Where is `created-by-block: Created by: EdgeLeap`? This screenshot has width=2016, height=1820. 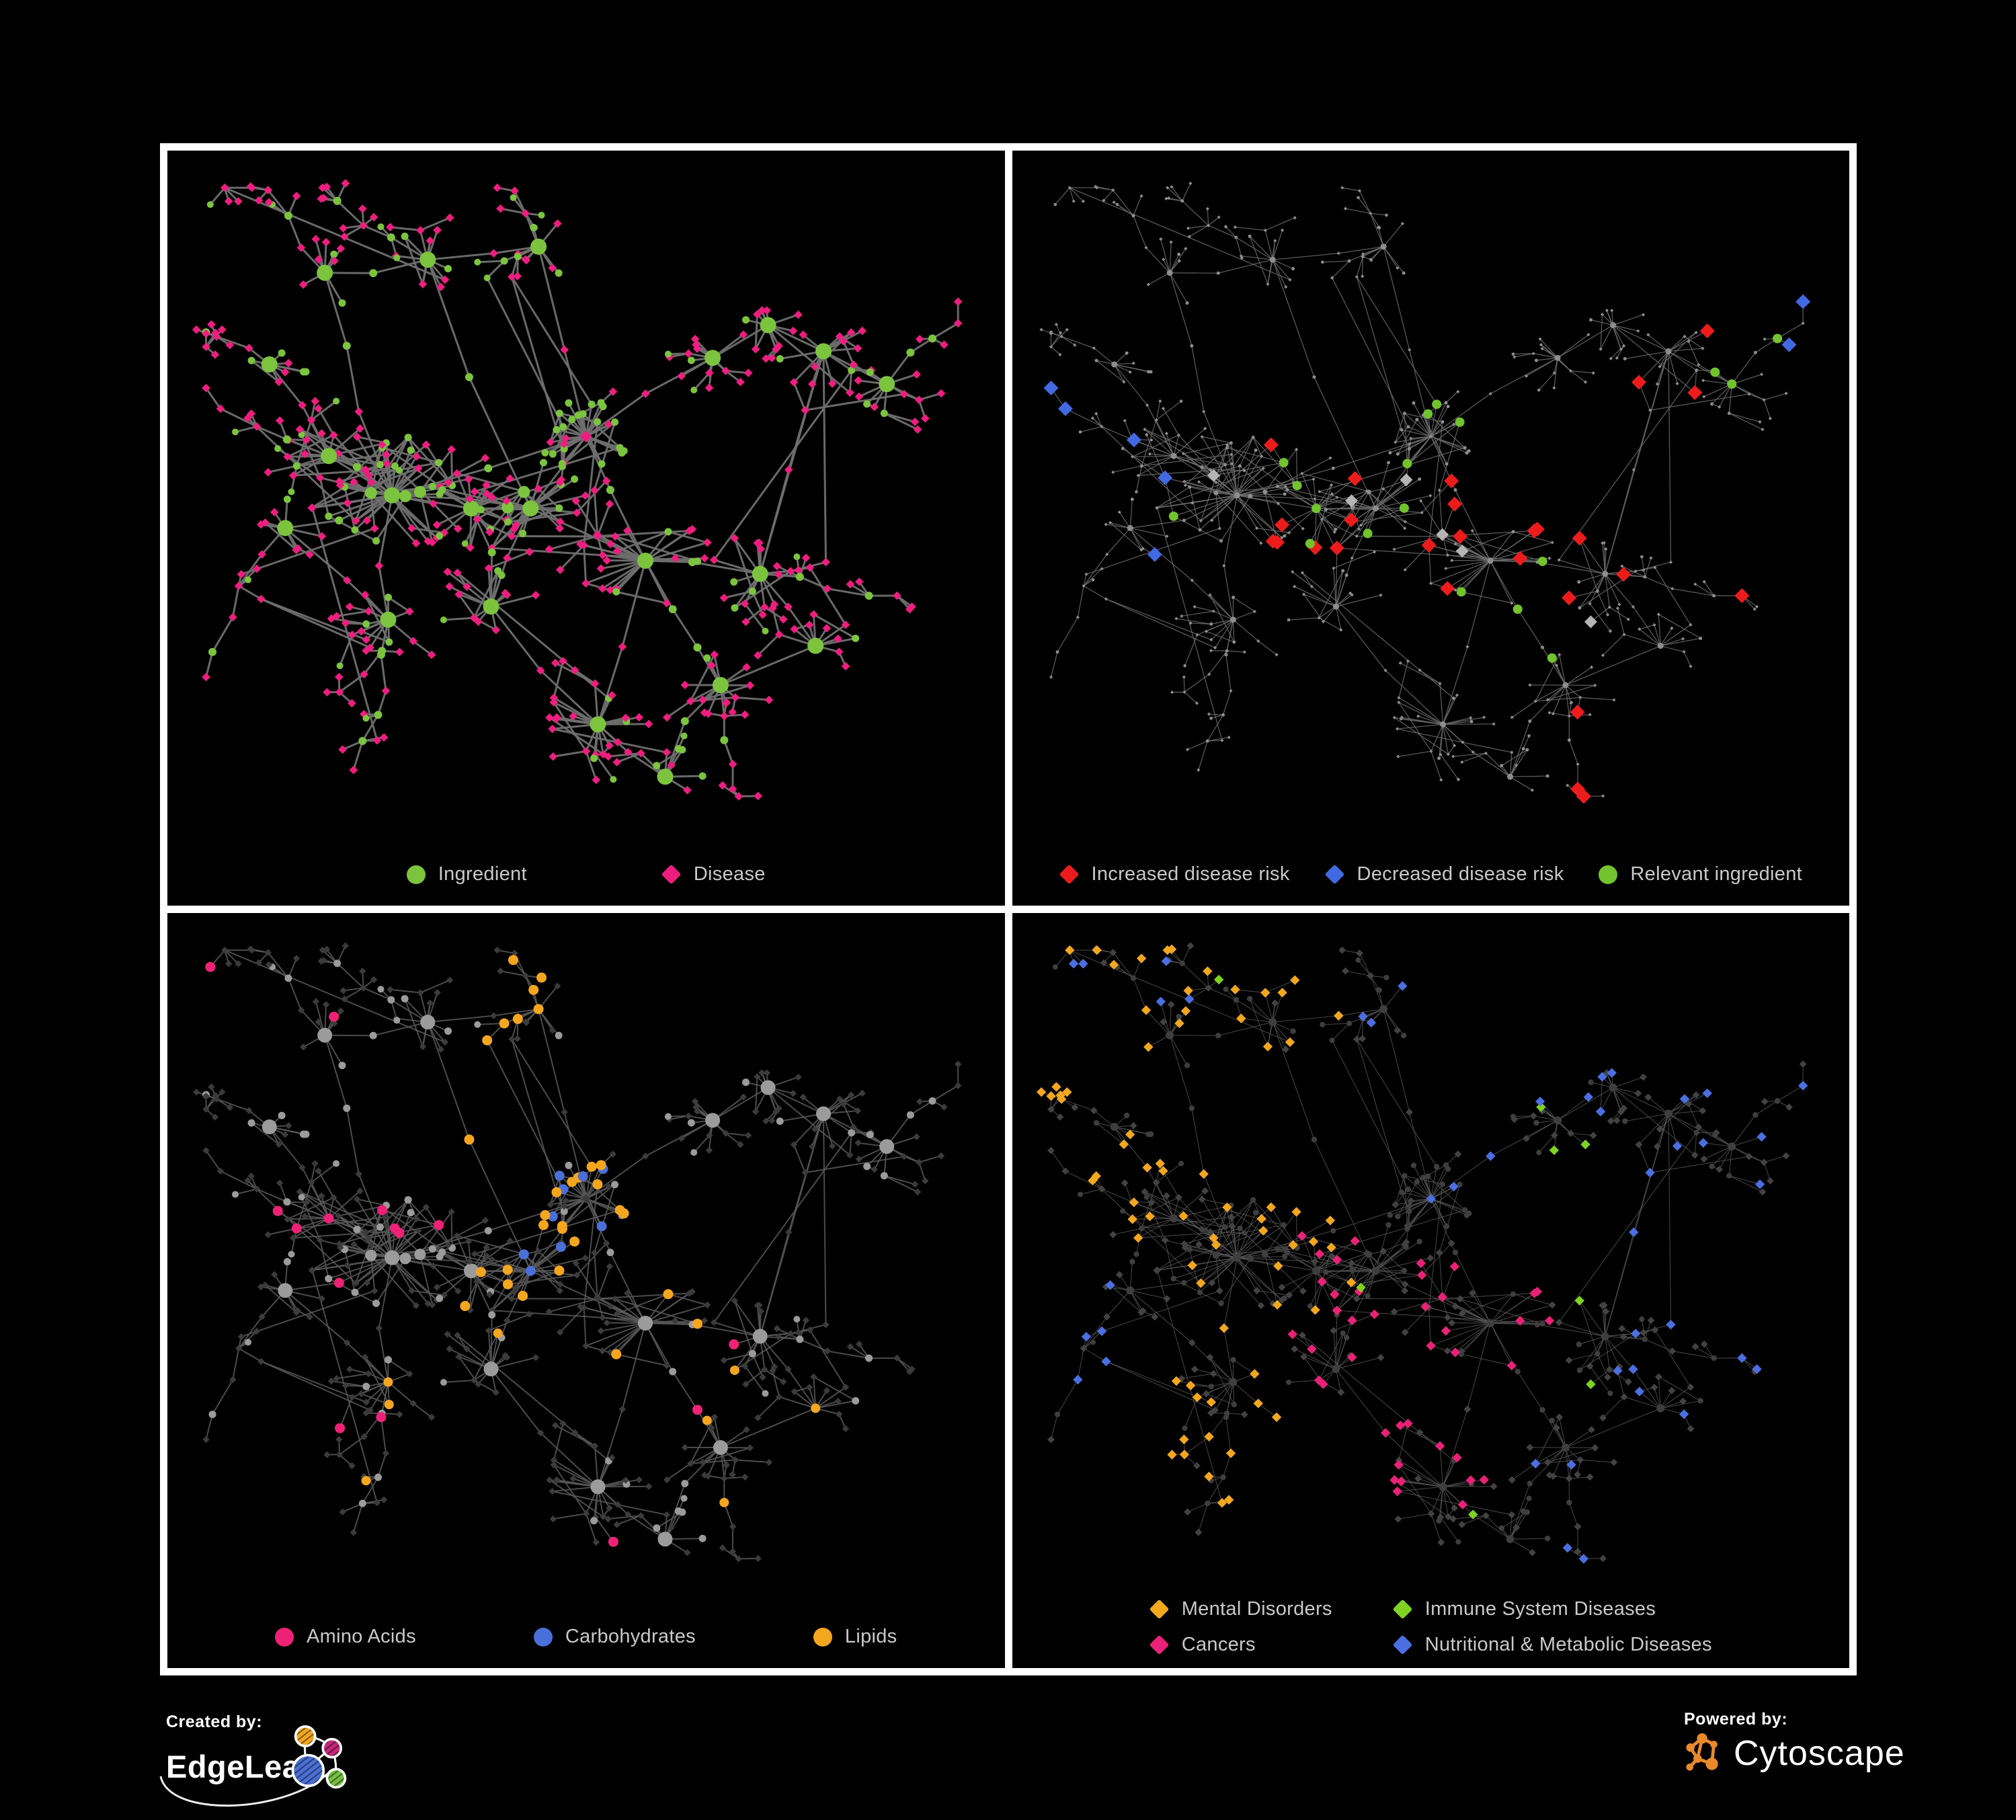
created-by-block: Created by: EdgeLeap is located at coordinates (263, 1762).